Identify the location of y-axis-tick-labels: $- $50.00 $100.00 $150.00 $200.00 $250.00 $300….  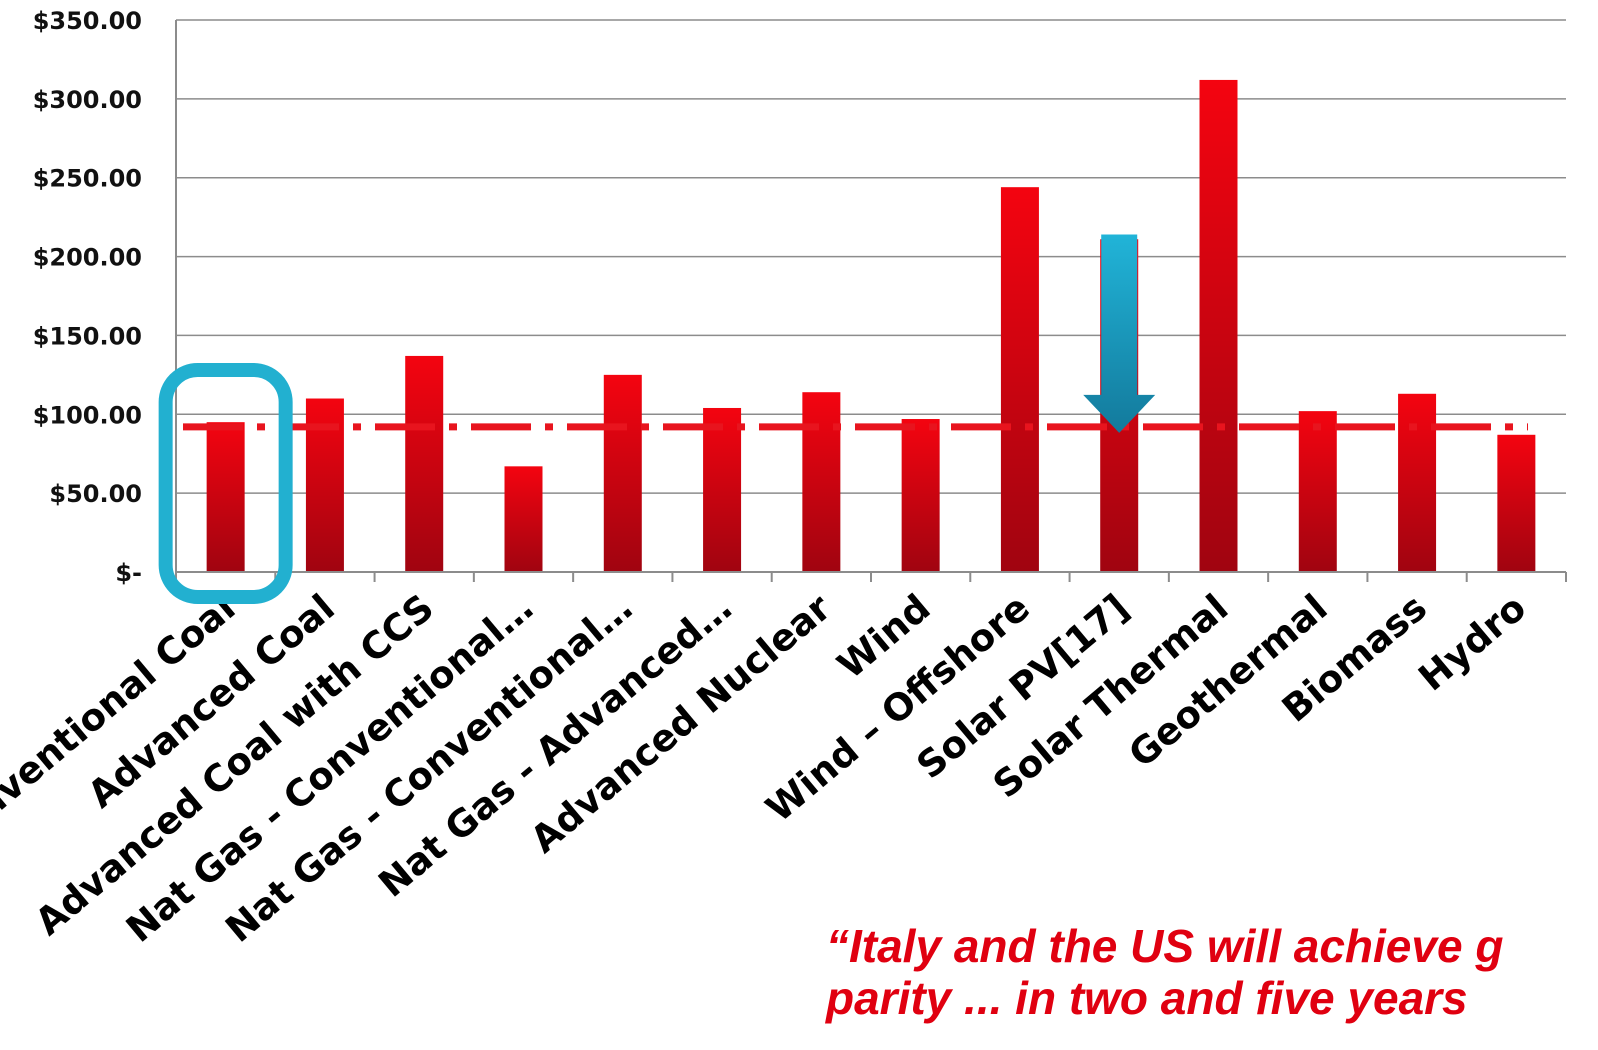
(87, 297).